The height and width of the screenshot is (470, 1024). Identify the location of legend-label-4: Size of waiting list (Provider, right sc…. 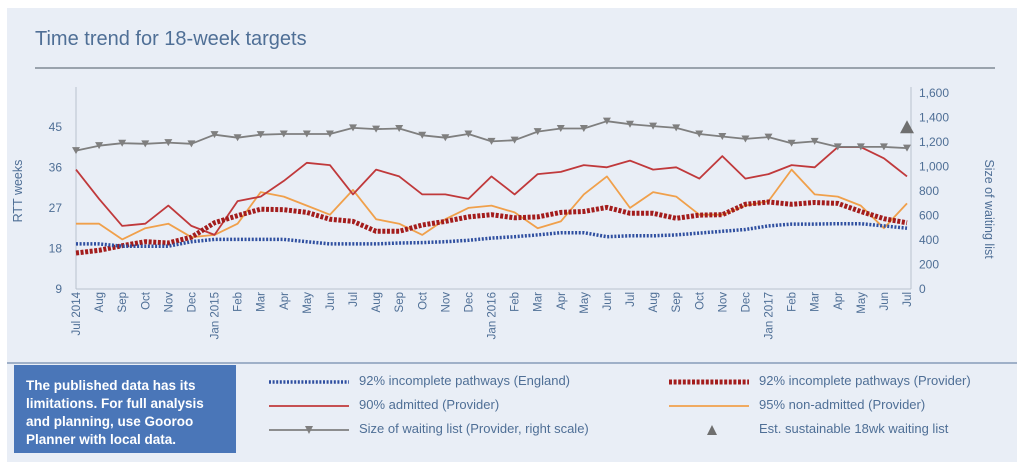
(474, 428).